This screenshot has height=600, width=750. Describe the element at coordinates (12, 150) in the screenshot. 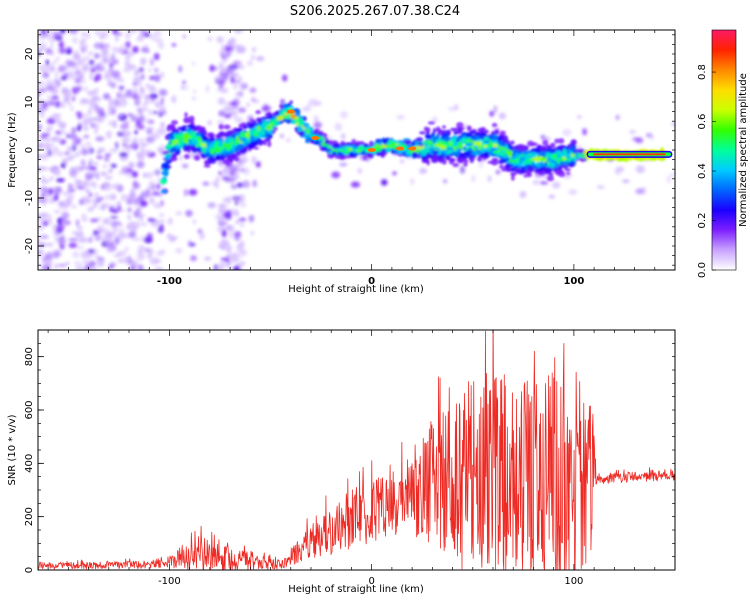

I see `spectrogram-y-label: Frequency (Hz)` at that location.